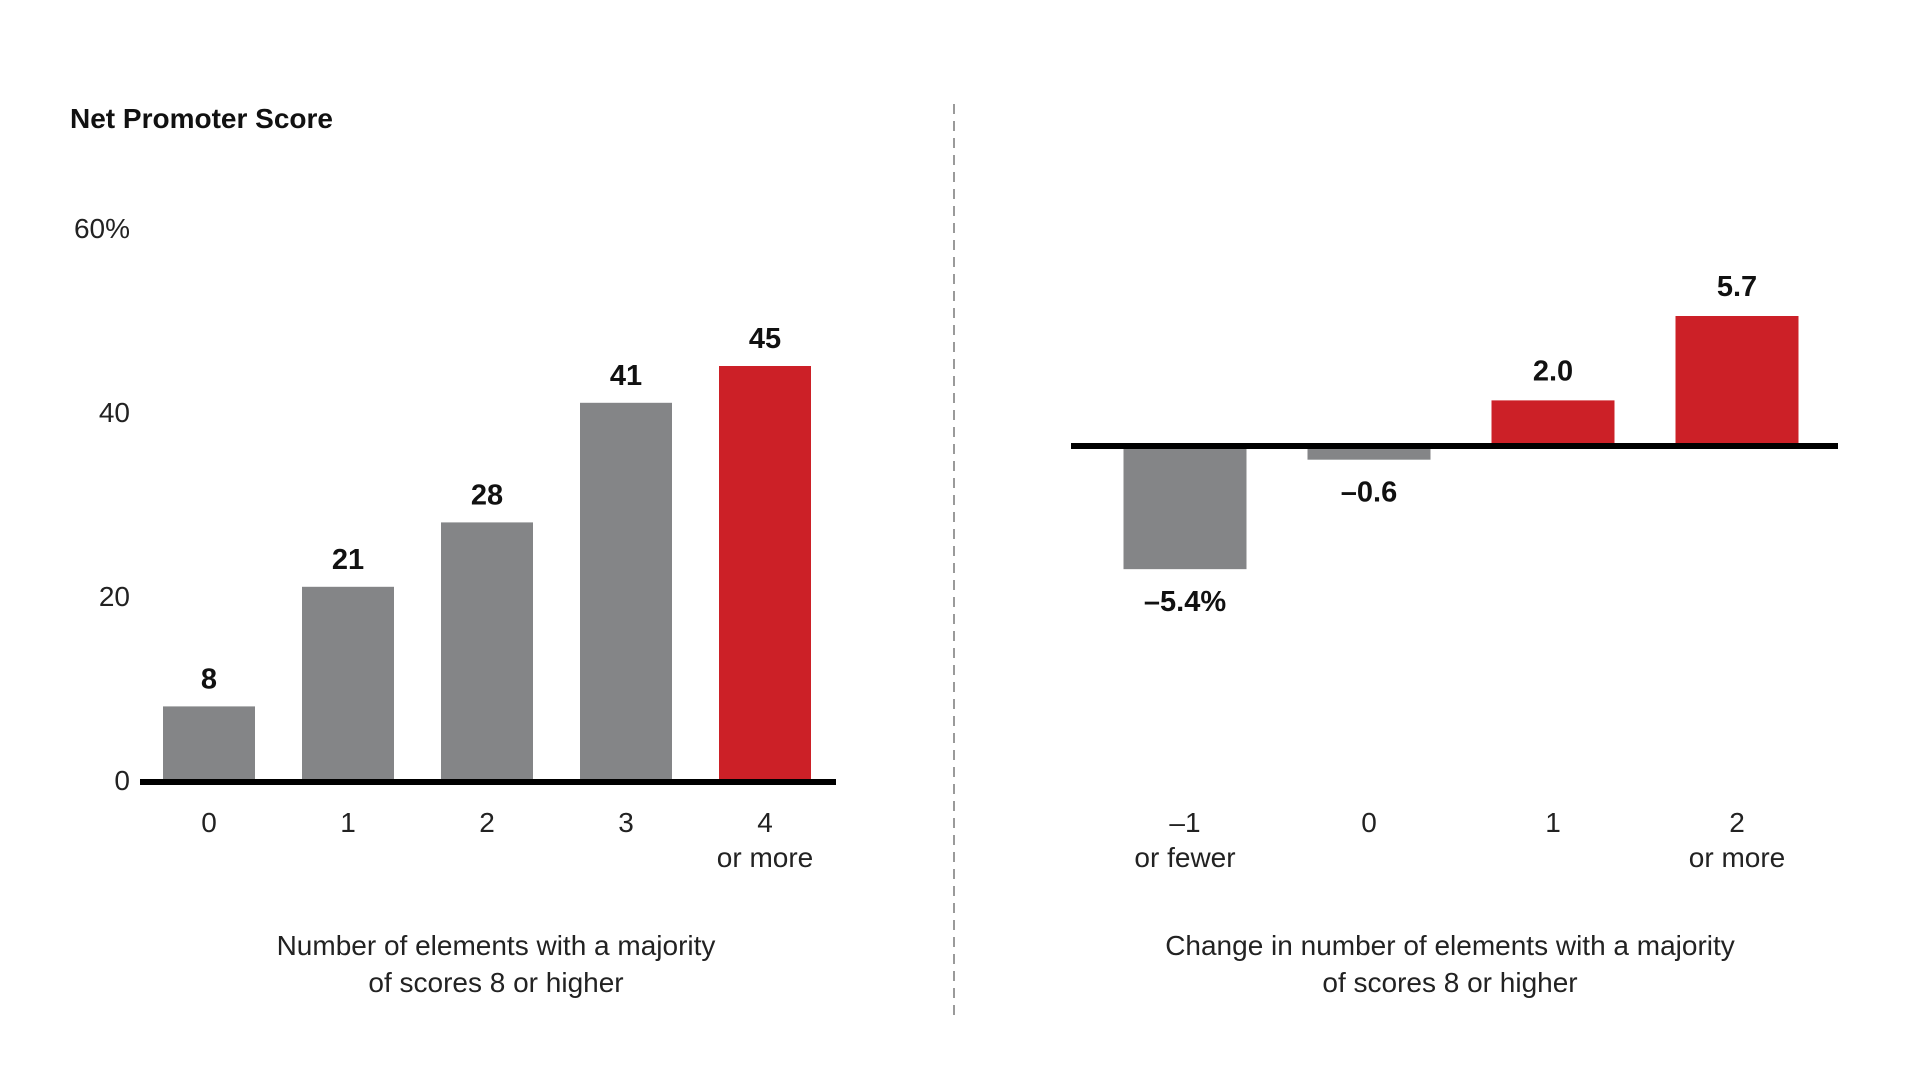 The height and width of the screenshot is (1080, 1920). I want to click on data-label: 45, so click(765, 339).